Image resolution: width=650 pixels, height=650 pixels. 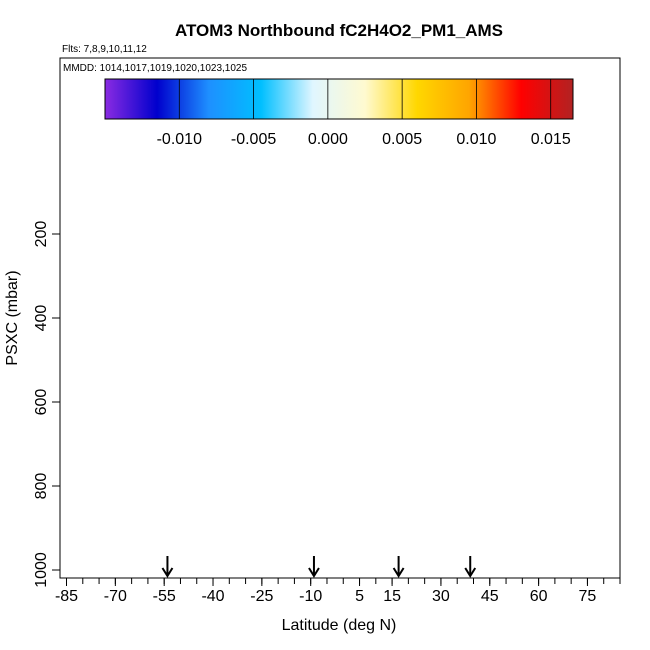 I want to click on colorbar-tick-label: 0.015, so click(x=551, y=139).